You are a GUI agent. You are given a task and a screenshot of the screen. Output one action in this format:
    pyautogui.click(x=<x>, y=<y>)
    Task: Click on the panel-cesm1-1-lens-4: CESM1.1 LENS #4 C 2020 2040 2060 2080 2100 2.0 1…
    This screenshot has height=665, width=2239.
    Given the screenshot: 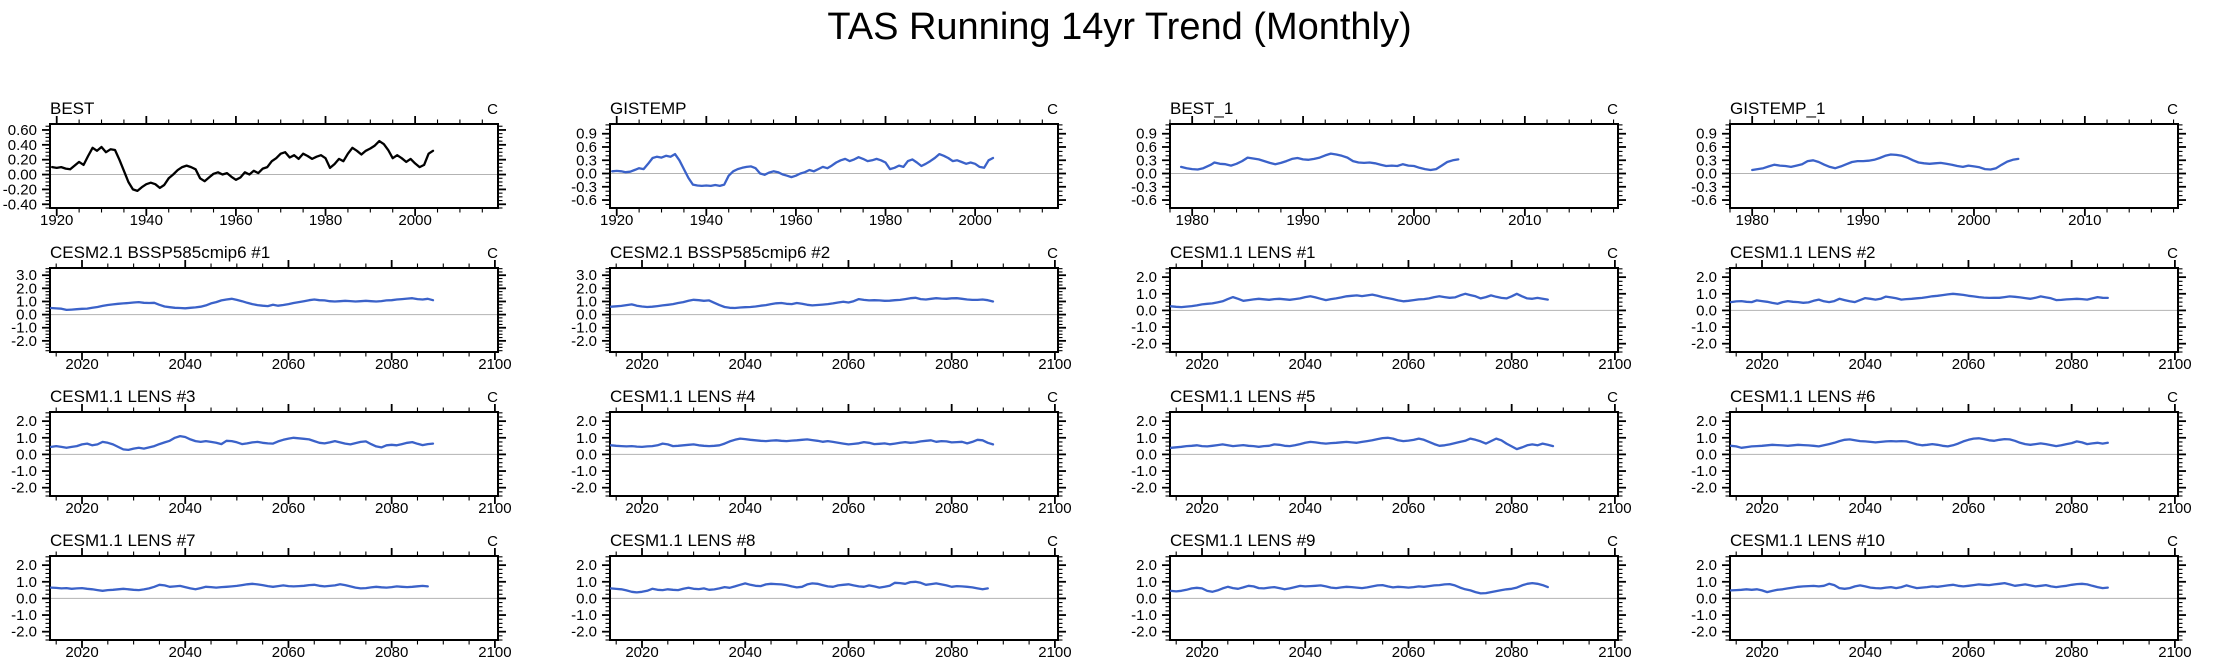 What is the action you would take?
    pyautogui.click(x=840, y=444)
    